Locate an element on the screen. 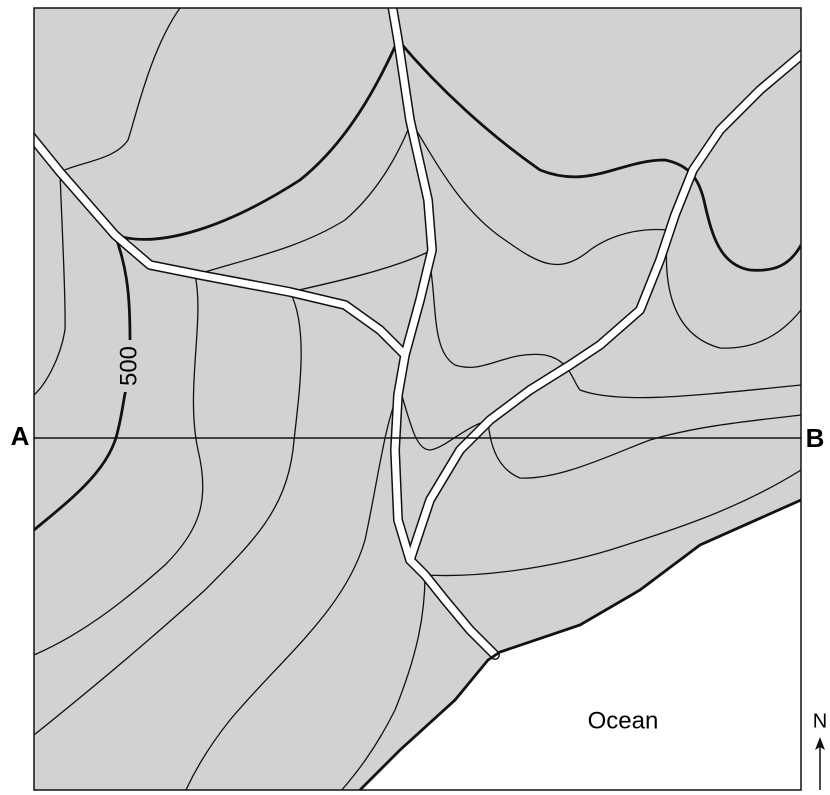  point-b: B is located at coordinates (815, 438).